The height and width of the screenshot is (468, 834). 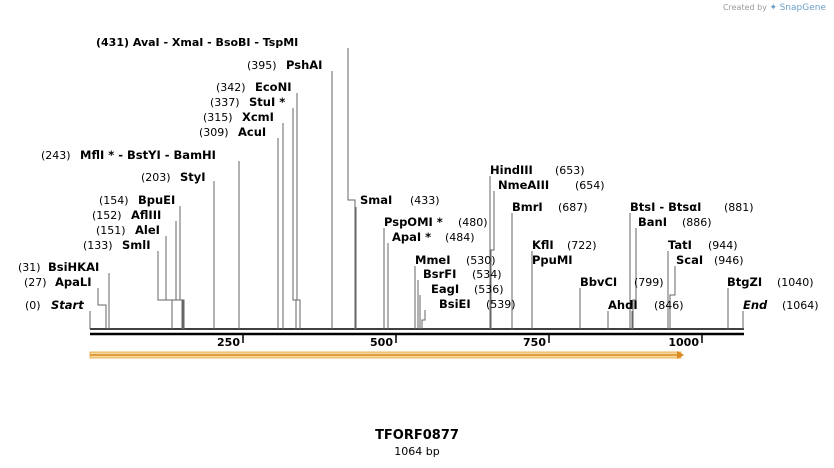 What do you see at coordinates (67, 305) in the screenshot?
I see `start-label: Start` at bounding box center [67, 305].